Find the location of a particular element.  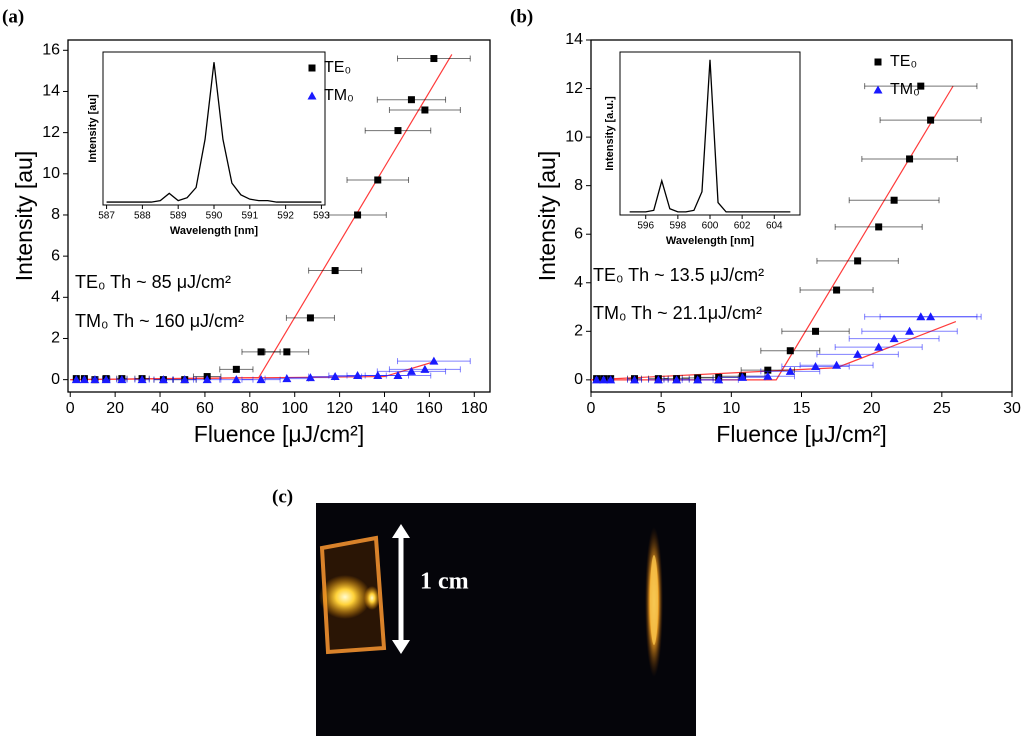

x-tick-label: 30 is located at coordinates (1012, 408).